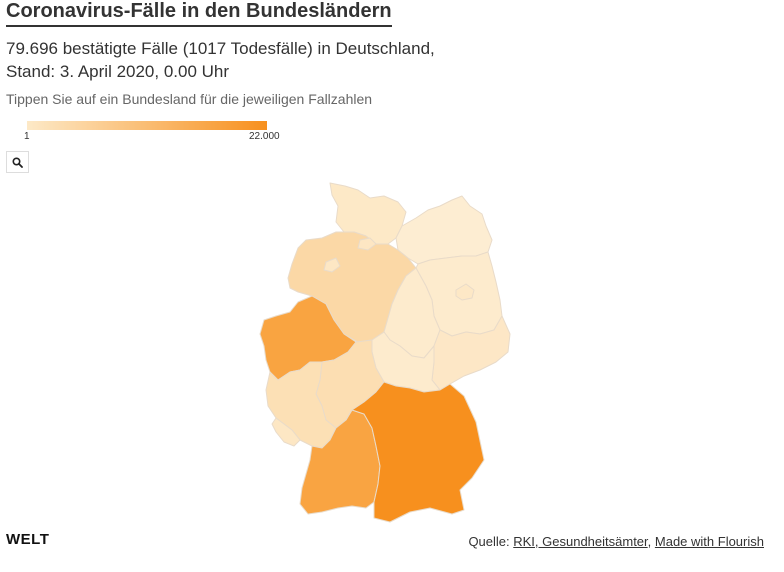  I want to click on legend-gradient, so click(147, 125).